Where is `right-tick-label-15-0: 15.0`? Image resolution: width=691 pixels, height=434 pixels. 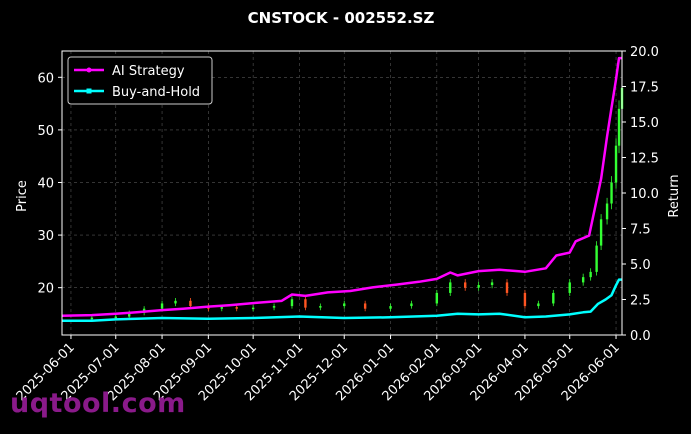 right-tick-label-15-0: 15.0 is located at coordinates (644, 123).